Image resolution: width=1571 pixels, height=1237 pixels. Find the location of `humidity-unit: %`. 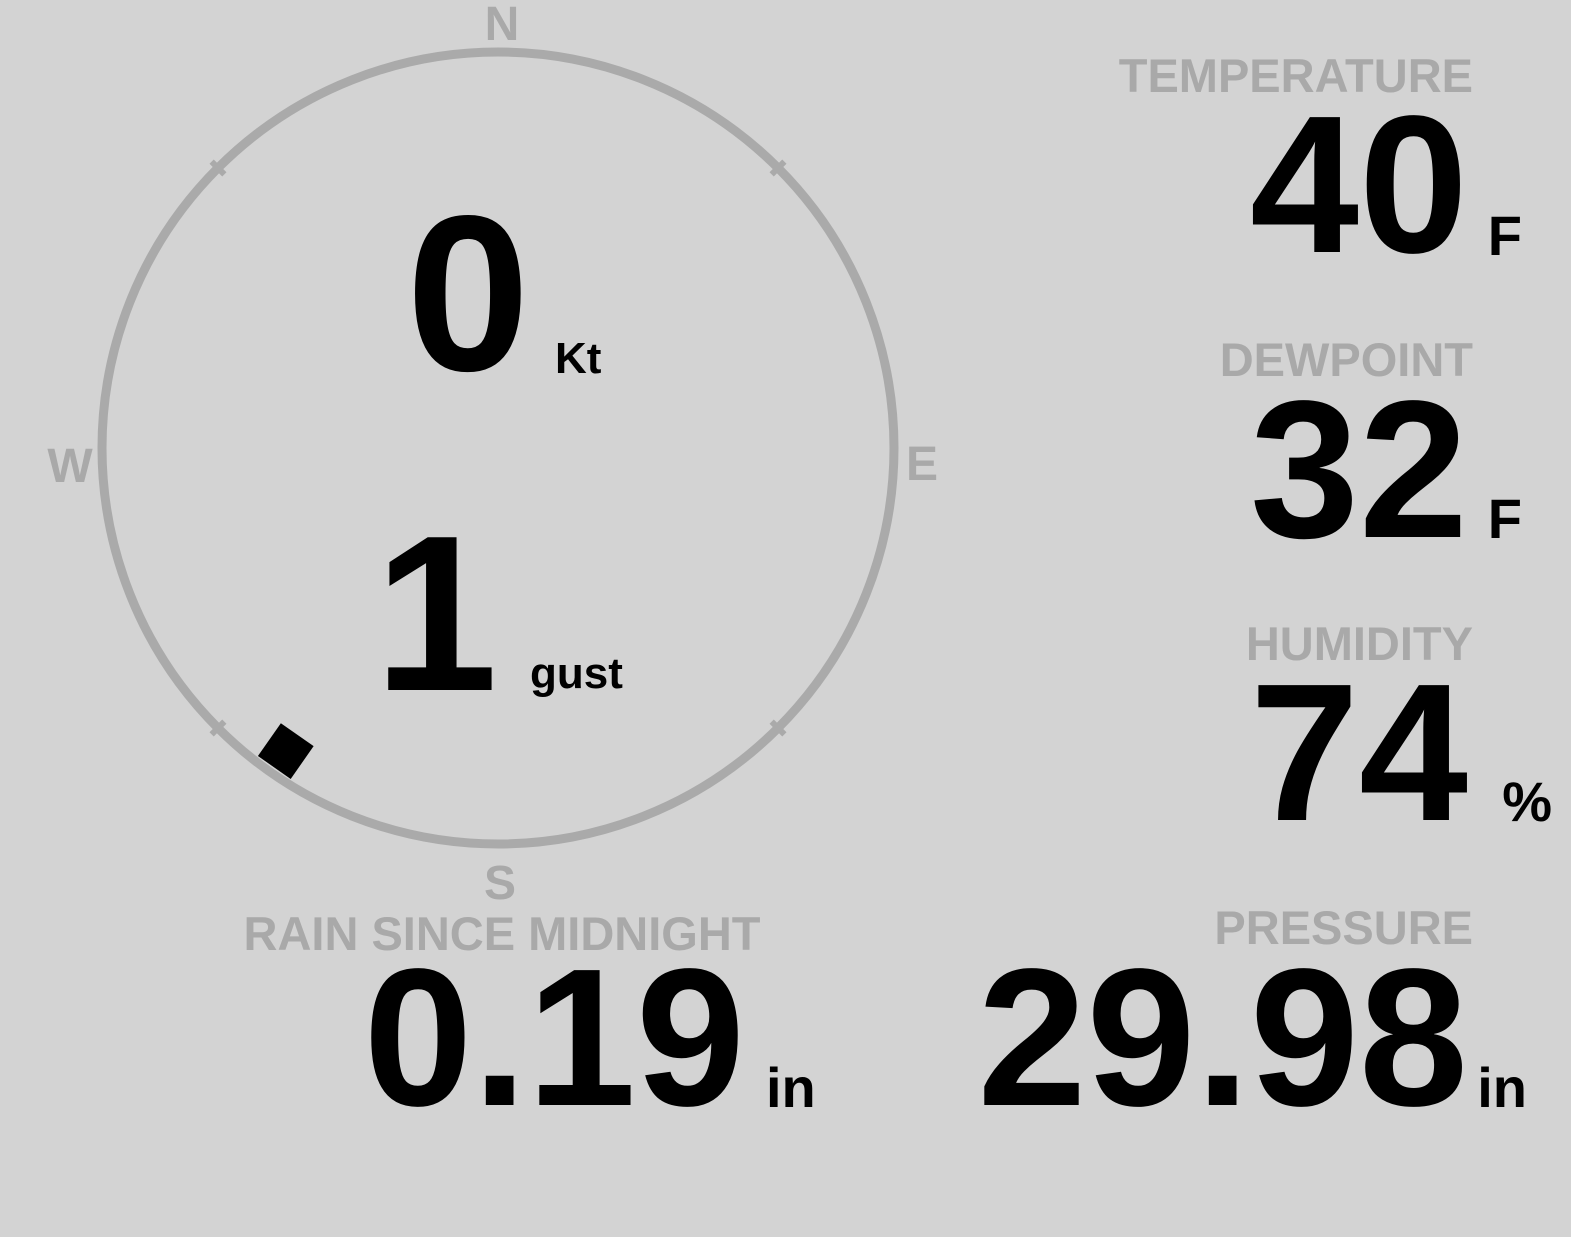

humidity-unit: % is located at coordinates (1527, 801).